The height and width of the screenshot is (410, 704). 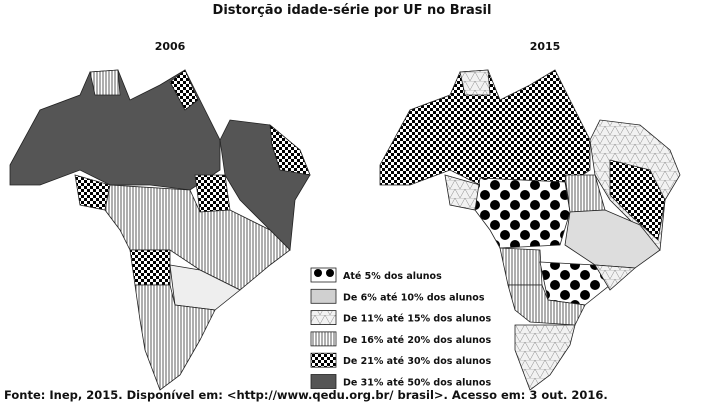 What do you see at coordinates (392, 276) in the screenshot?
I see `legend-label: Até 5% dos alunos` at bounding box center [392, 276].